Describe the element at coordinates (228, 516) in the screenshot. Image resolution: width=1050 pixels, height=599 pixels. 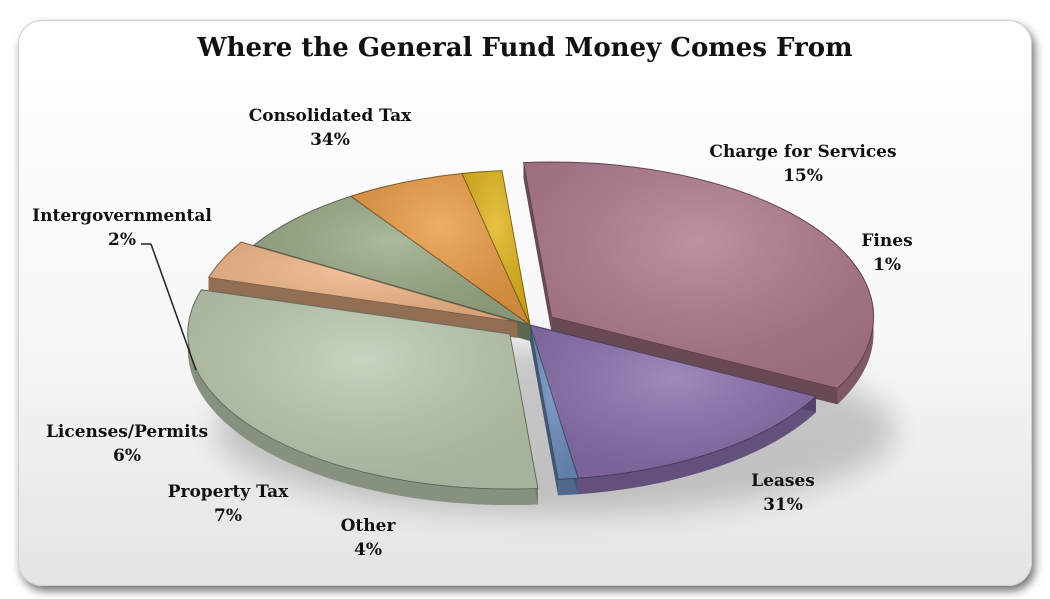
I see `label-property-tax-pct: 7%` at that location.